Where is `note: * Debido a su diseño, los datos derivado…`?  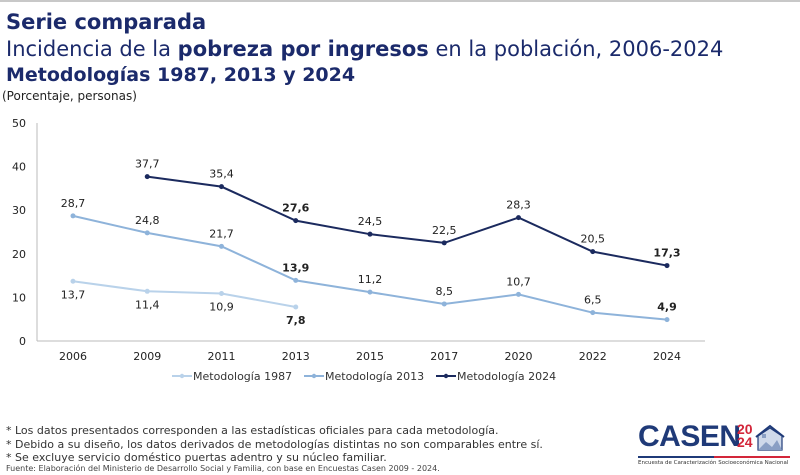
note: * Debido a su diseño, los datos derivado… is located at coordinates (274, 444).